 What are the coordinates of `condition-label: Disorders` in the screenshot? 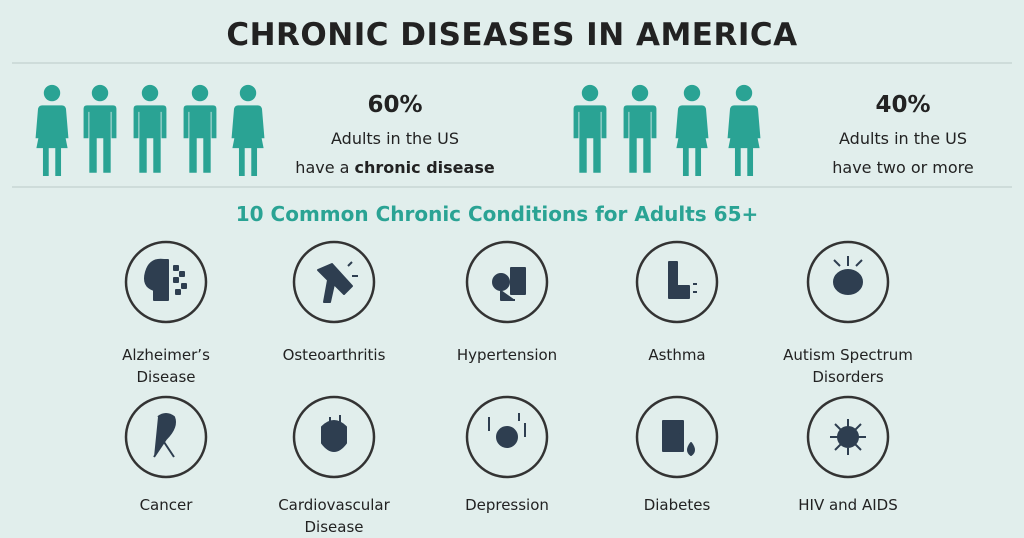 It's located at (848, 377).